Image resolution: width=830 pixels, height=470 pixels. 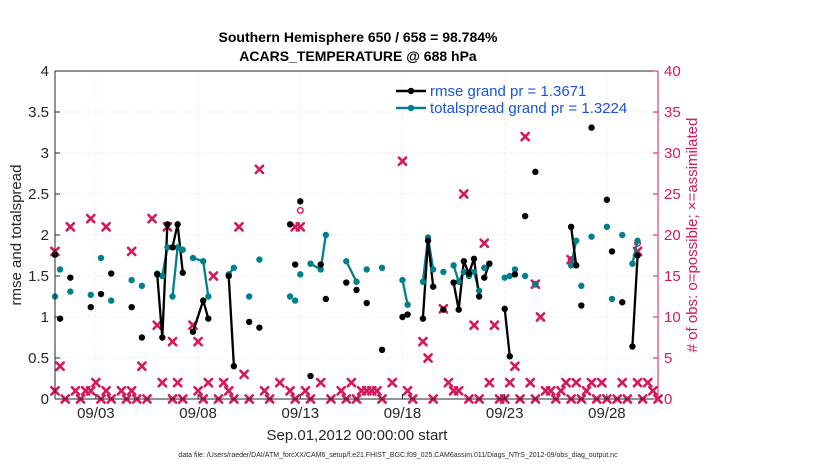 What do you see at coordinates (672, 71) in the screenshot?
I see `y-tick-label-right: 40` at bounding box center [672, 71].